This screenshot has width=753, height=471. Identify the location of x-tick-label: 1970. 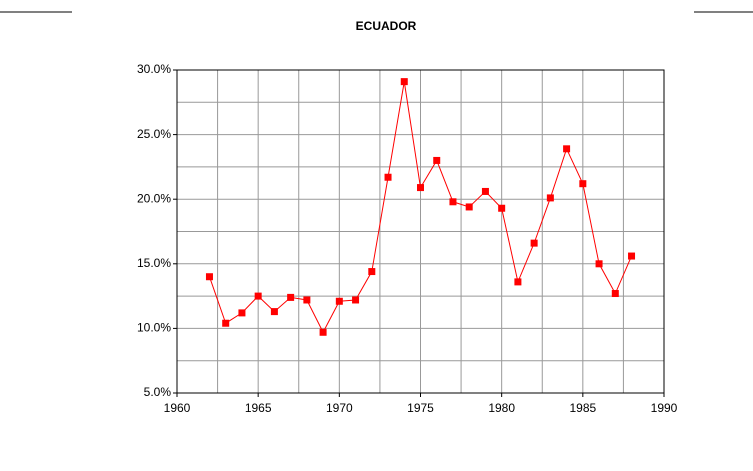
(339, 408).